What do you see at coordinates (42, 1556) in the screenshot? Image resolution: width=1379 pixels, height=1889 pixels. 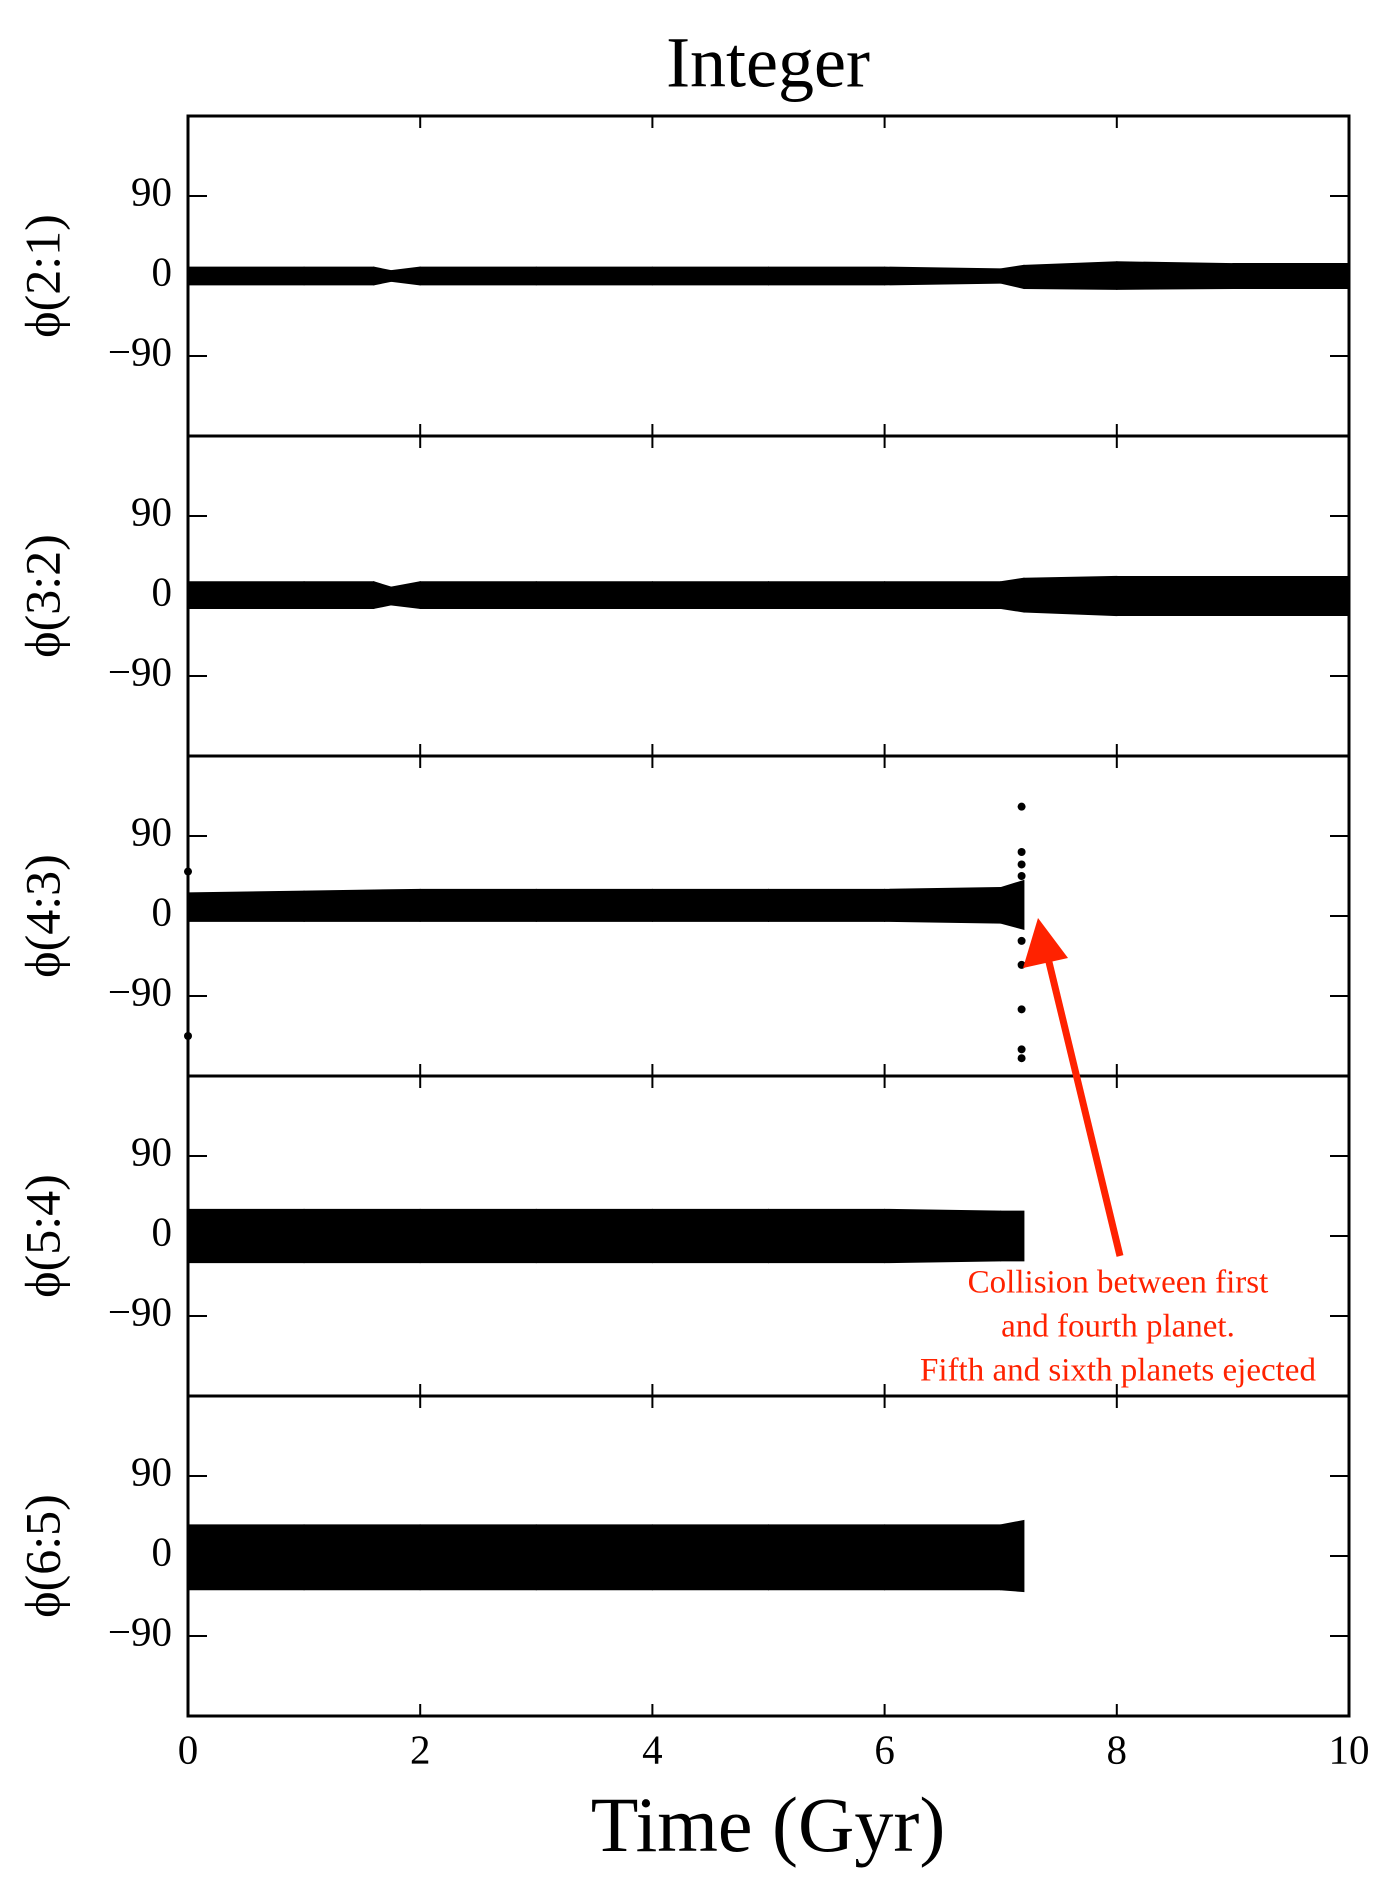 I see `y-axis-label: ϕ(6:5)` at bounding box center [42, 1556].